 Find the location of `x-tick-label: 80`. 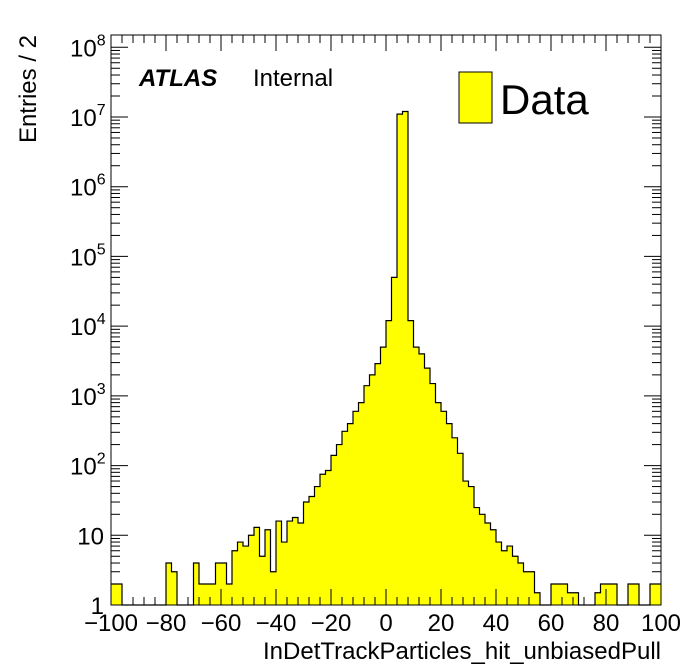

x-tick-label: 80 is located at coordinates (606, 623).